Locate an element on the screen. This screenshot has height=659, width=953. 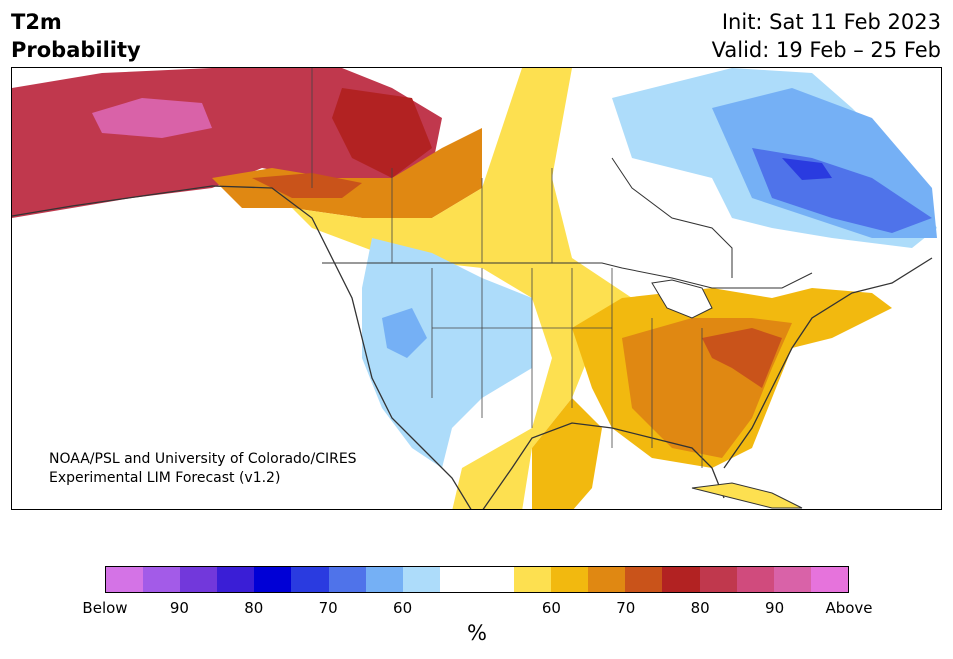
region-midatlantic-dark is located at coordinates (742, 358).